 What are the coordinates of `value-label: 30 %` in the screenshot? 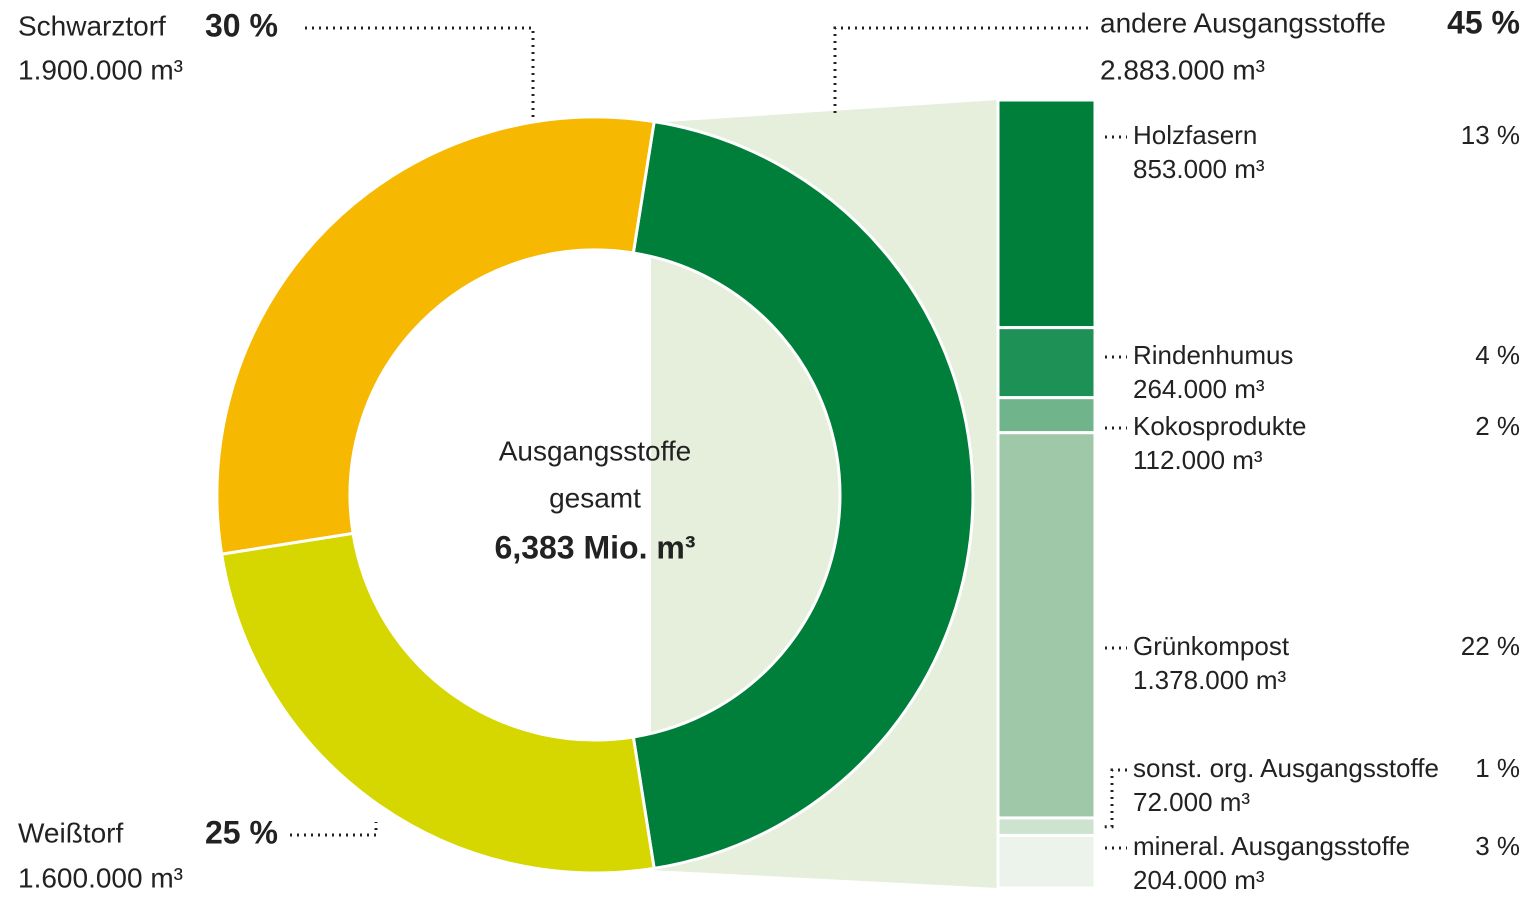 It's located at (241, 25).